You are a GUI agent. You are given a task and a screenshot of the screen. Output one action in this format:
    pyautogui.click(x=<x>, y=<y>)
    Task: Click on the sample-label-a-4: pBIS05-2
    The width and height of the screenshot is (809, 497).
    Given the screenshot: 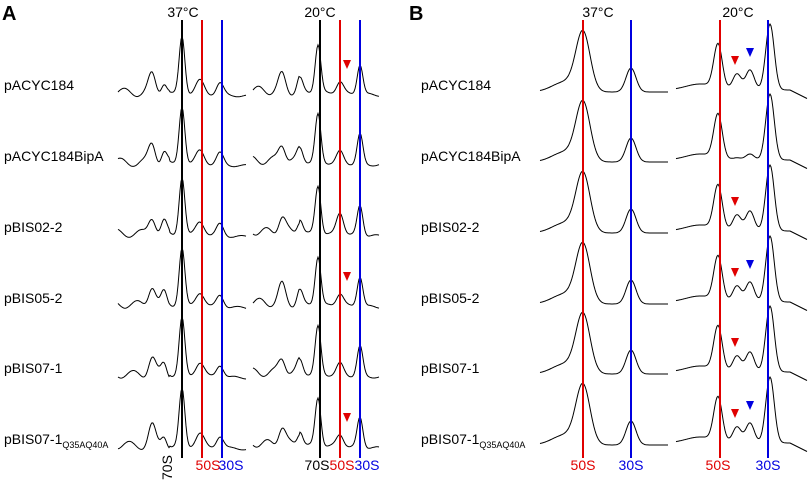 What is the action you would take?
    pyautogui.click(x=33, y=298)
    